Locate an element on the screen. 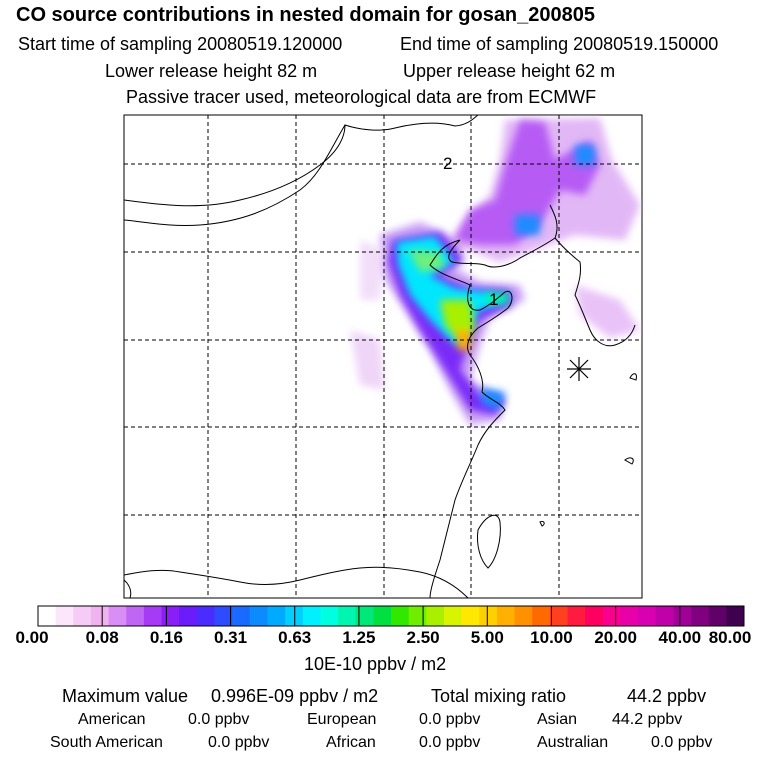 This screenshot has width=768, height=768. total-mixing-label: Total mixing ratio is located at coordinates (499, 696).